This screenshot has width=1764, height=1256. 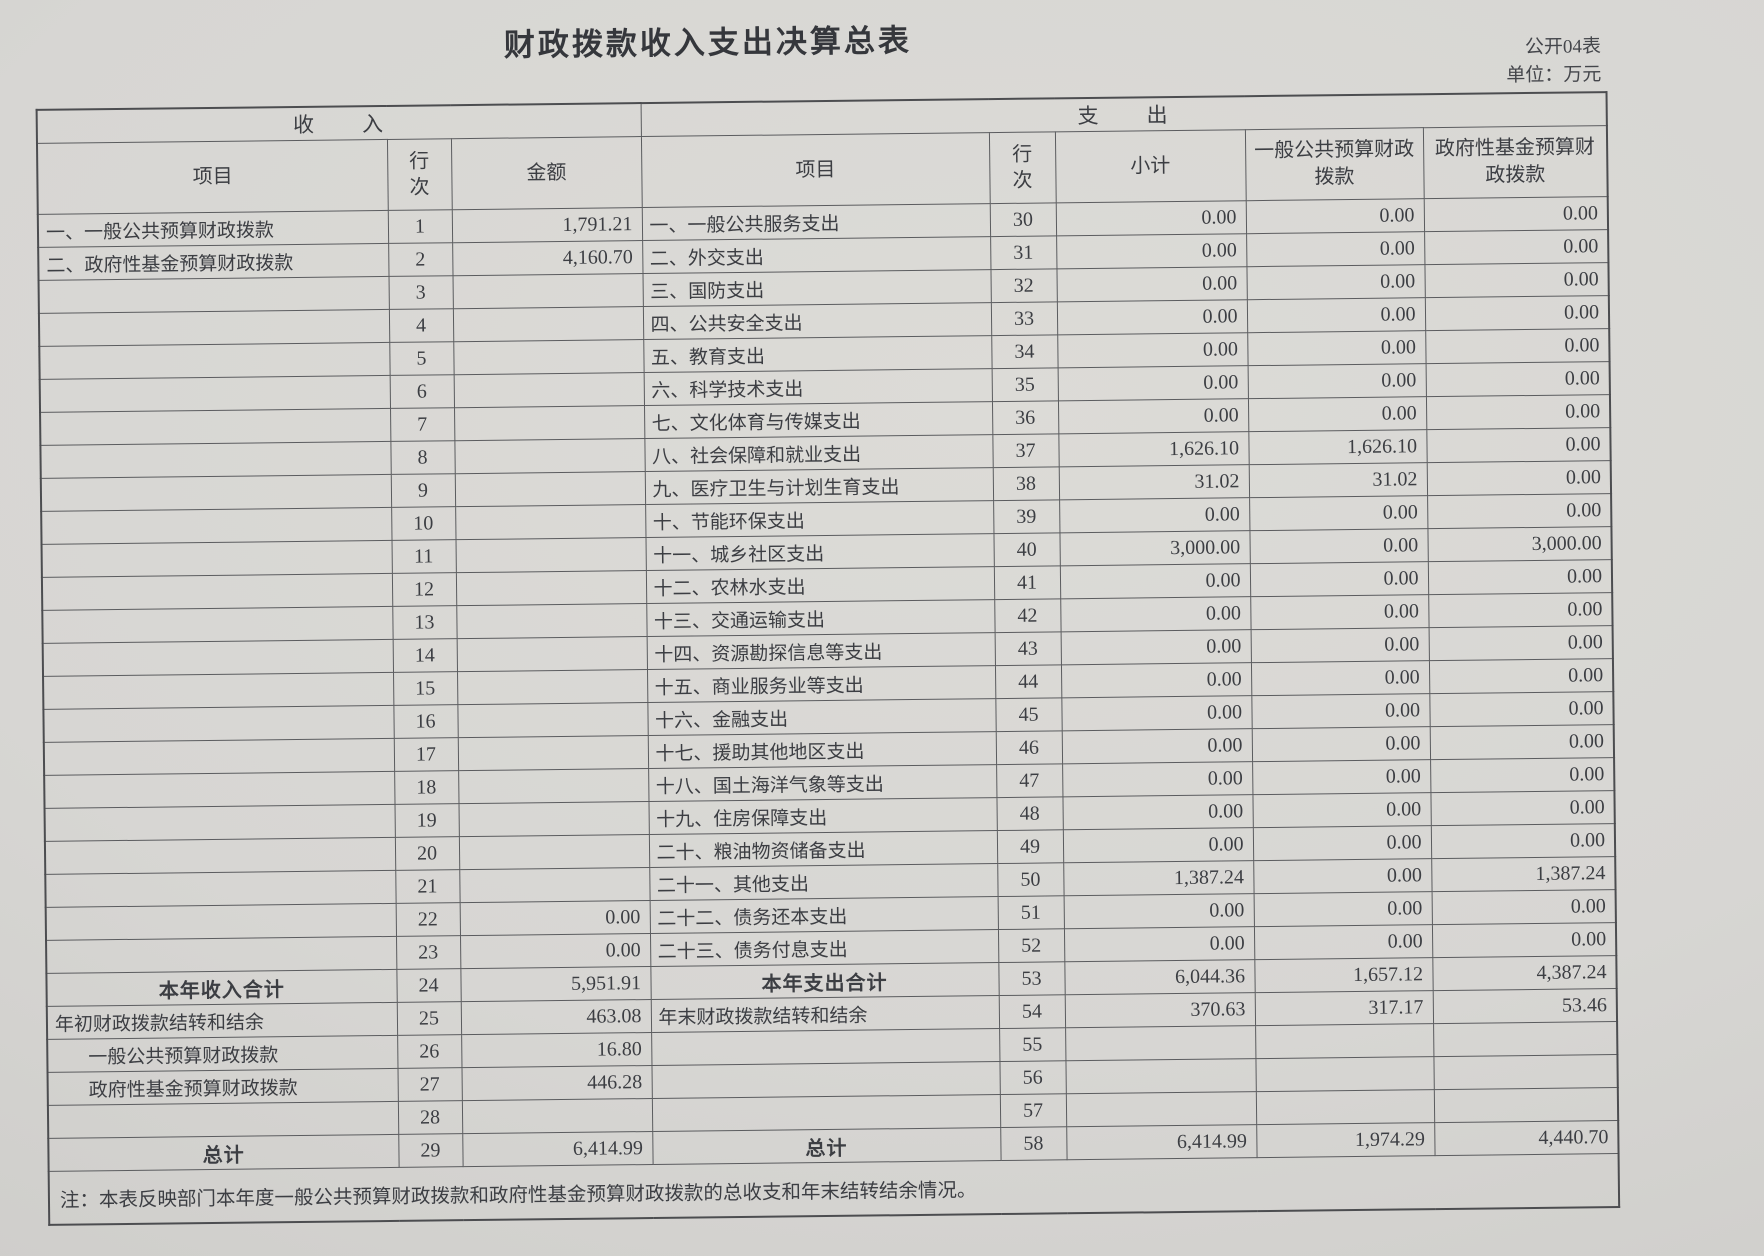 What do you see at coordinates (428, 952) in the screenshot?
I see `income-line-cell: 23` at bounding box center [428, 952].